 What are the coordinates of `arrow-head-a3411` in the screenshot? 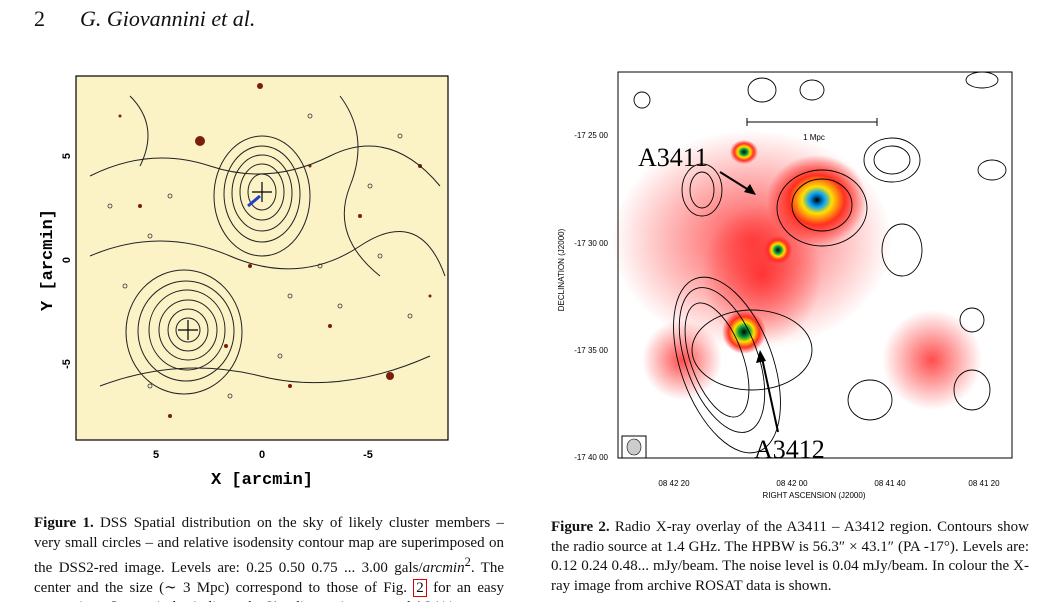 It's located at (750, 189).